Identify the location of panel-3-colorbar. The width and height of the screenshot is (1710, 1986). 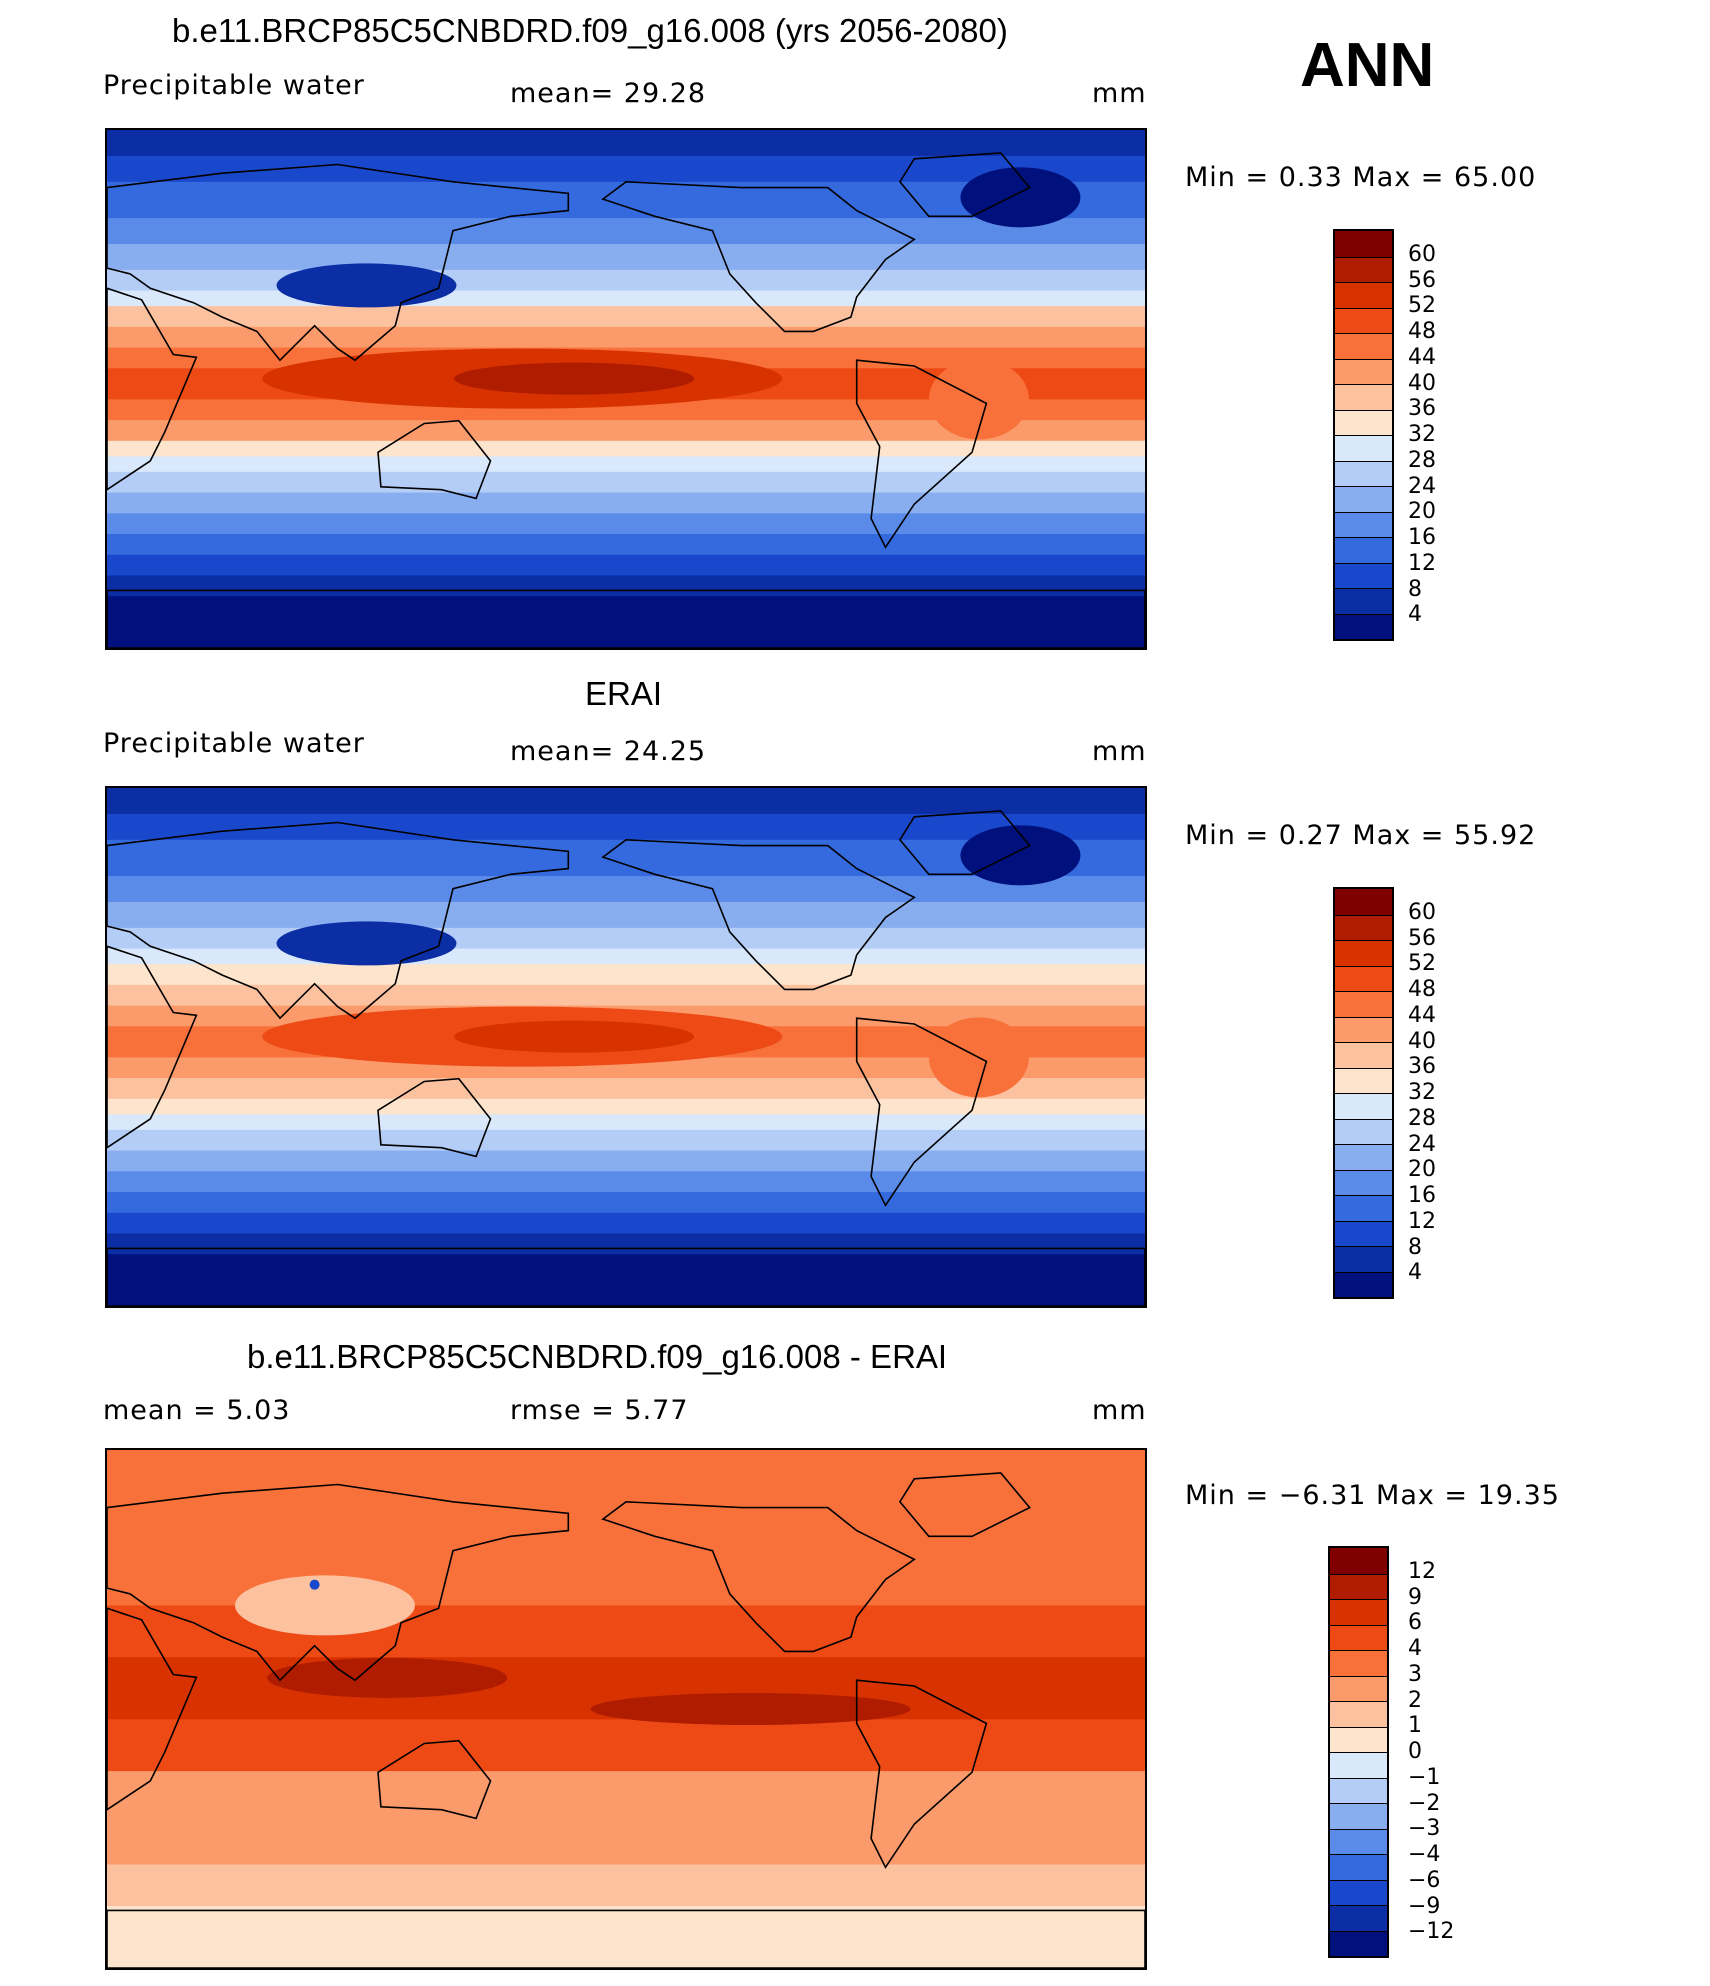
(1358, 1752).